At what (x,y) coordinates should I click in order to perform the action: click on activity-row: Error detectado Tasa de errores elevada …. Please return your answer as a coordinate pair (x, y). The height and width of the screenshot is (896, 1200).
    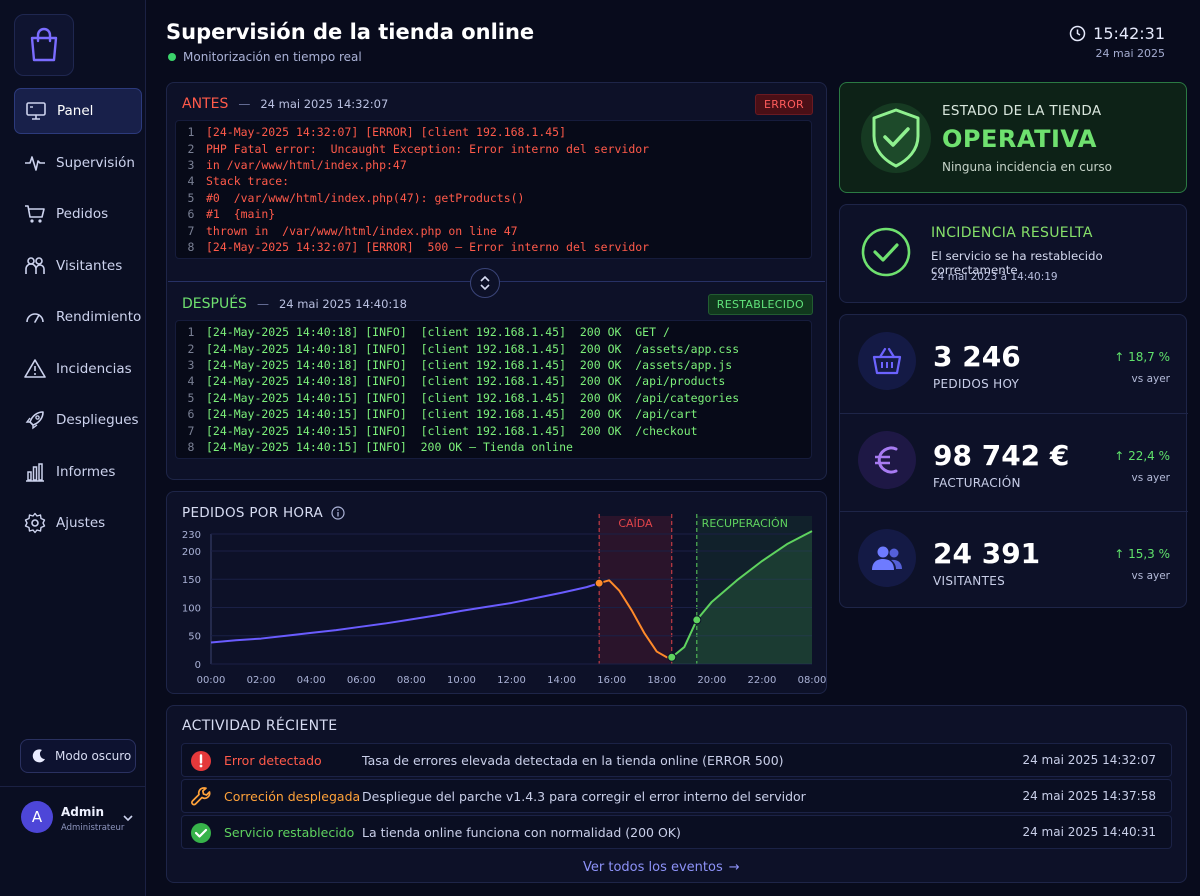
    Looking at the image, I should click on (676, 760).